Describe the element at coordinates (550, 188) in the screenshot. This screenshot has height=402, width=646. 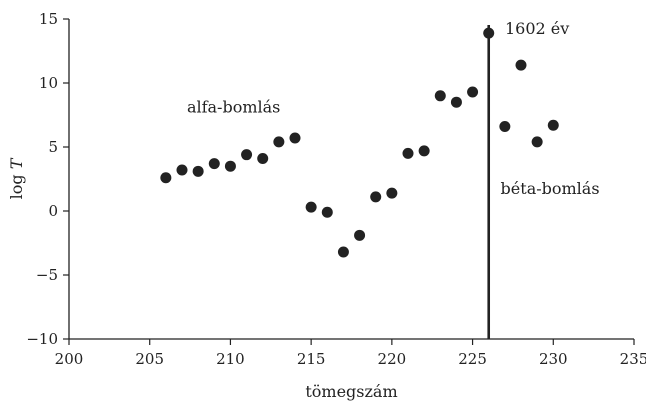
I see `chart-annotation: béta-bomlás` at that location.